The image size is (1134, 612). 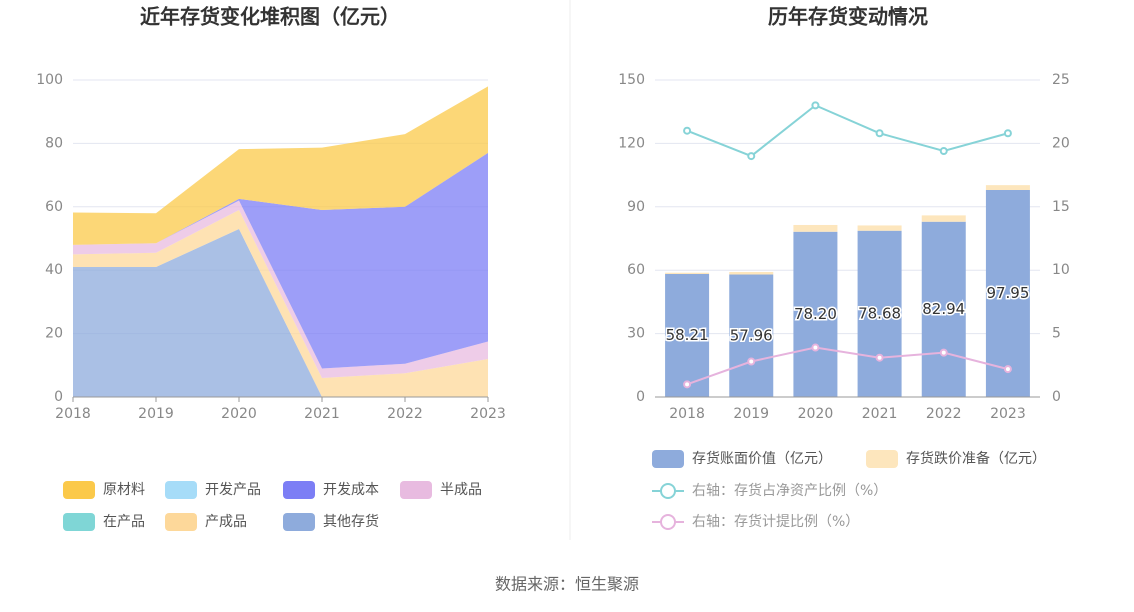 I want to click on data-label: 58.21, so click(x=687, y=335).